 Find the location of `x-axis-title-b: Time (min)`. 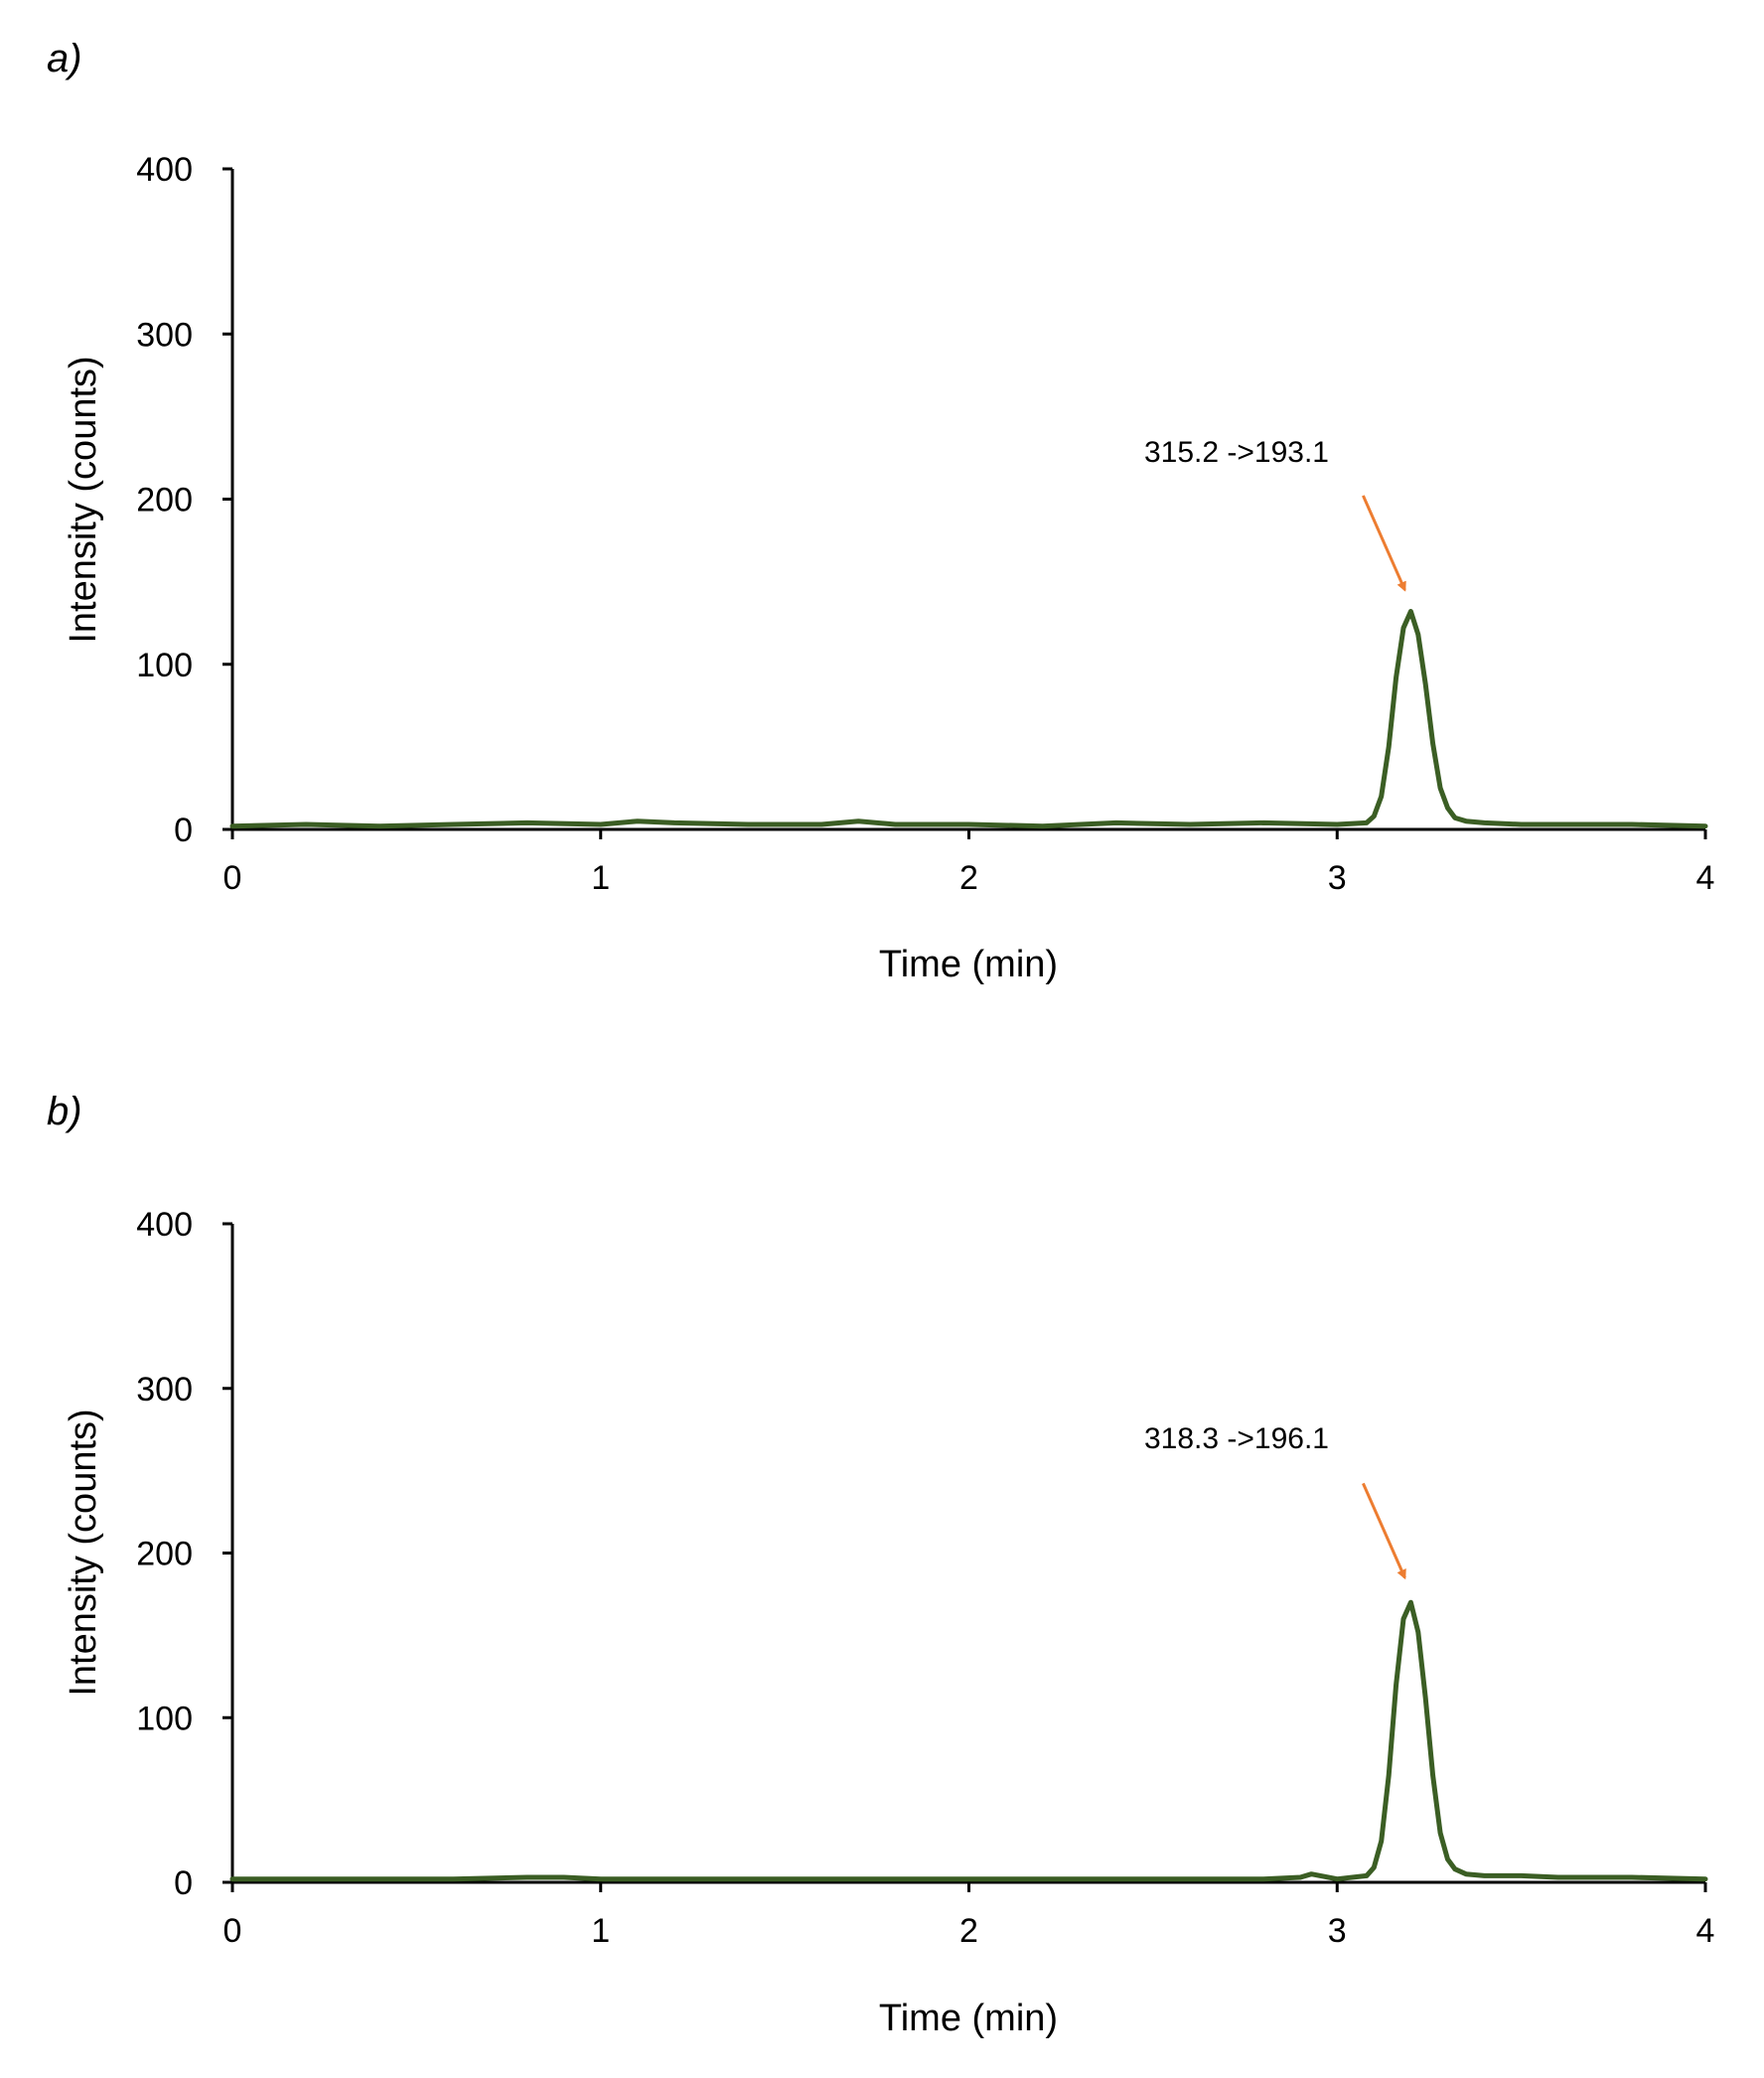

x-axis-title-b: Time (min) is located at coordinates (968, 2018).